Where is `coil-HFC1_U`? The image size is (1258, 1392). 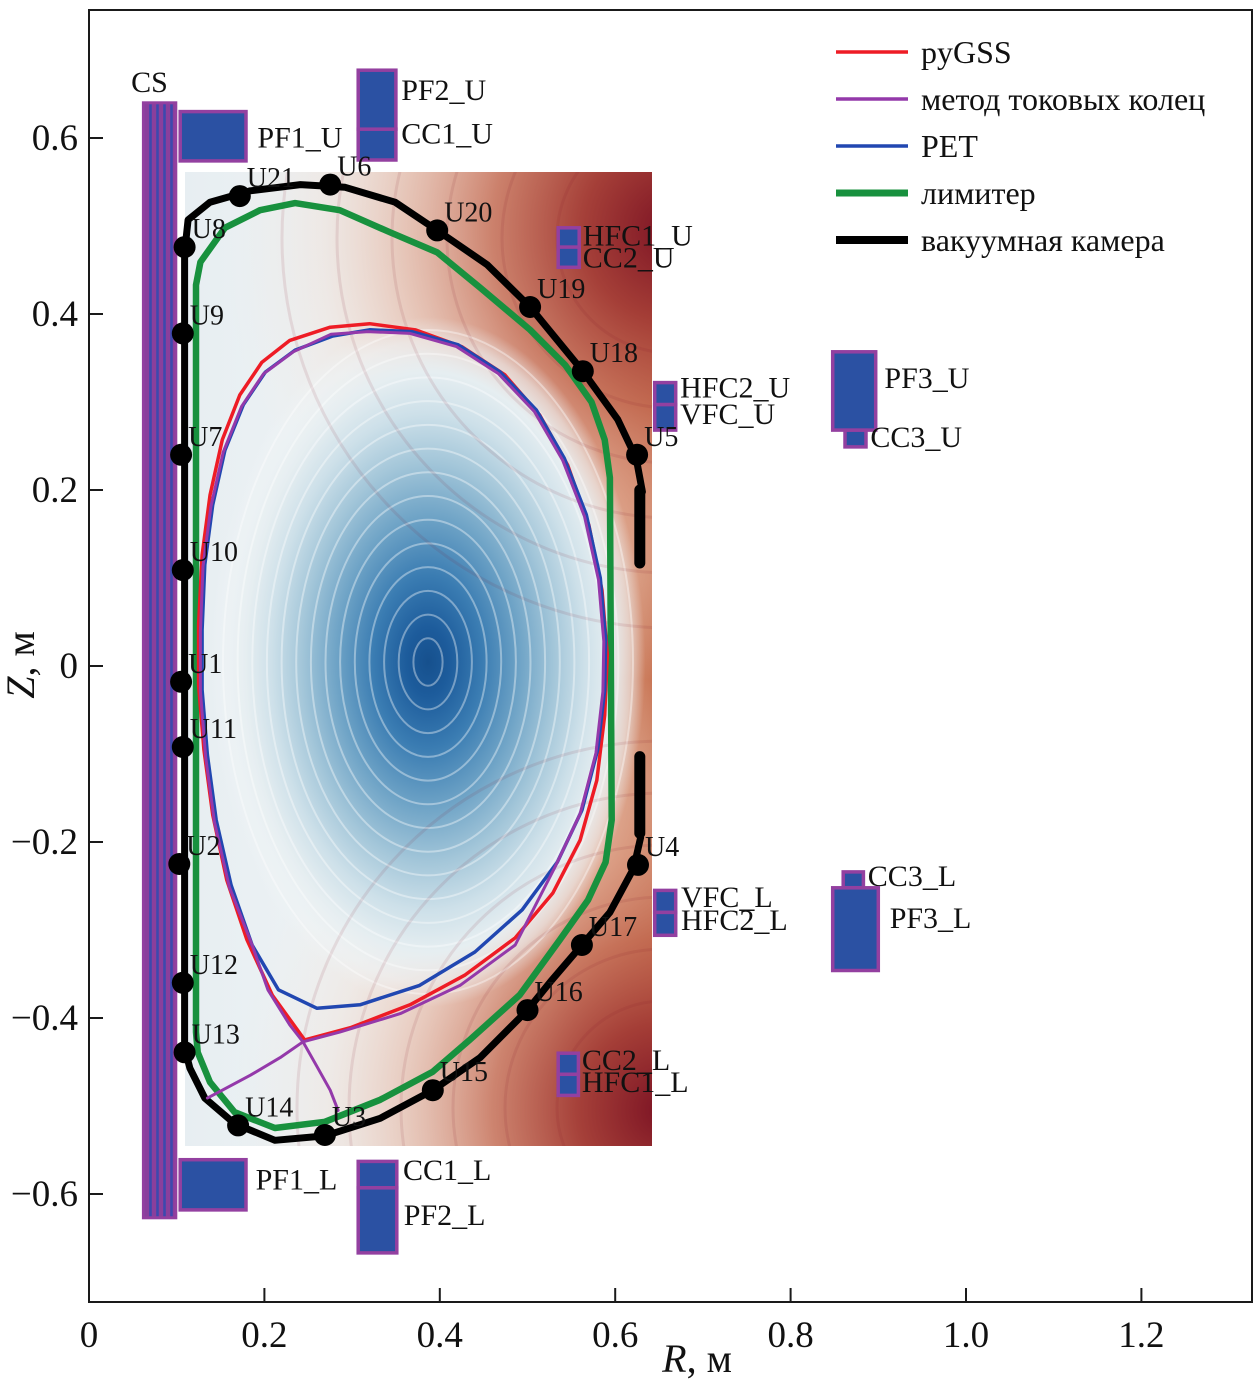 coil-HFC1_U is located at coordinates (568, 237).